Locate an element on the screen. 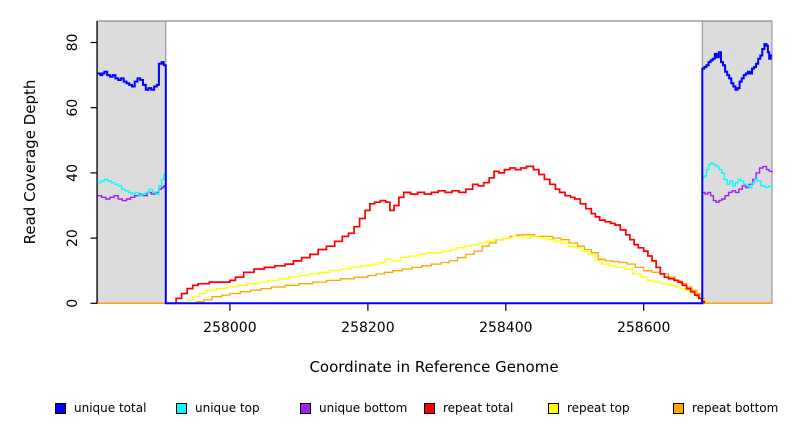 Image resolution: width=792 pixels, height=432 pixels. legend-item-repeat-bottom: repeat bottom is located at coordinates (725, 408).